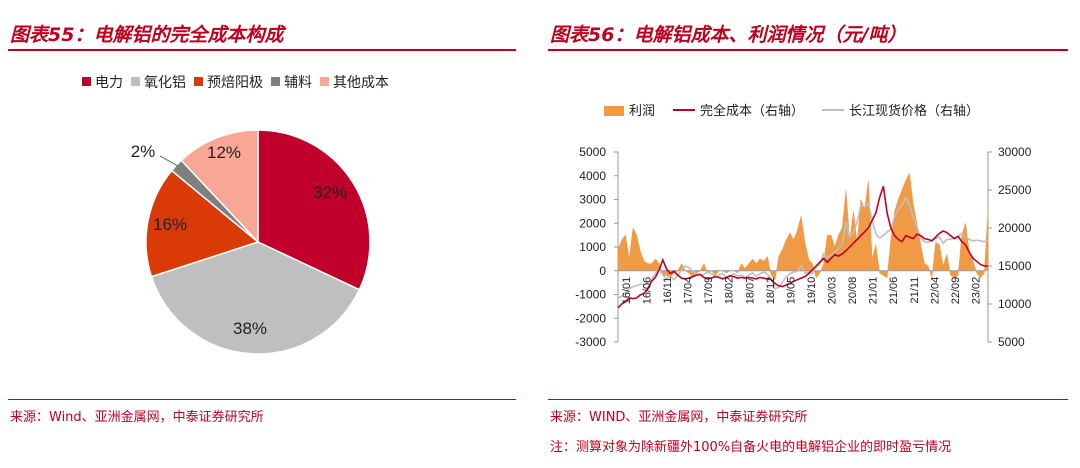 The height and width of the screenshot is (468, 1080). What do you see at coordinates (771, 291) in the screenshot?
I see `x-tick-label: 18/12` at bounding box center [771, 291].